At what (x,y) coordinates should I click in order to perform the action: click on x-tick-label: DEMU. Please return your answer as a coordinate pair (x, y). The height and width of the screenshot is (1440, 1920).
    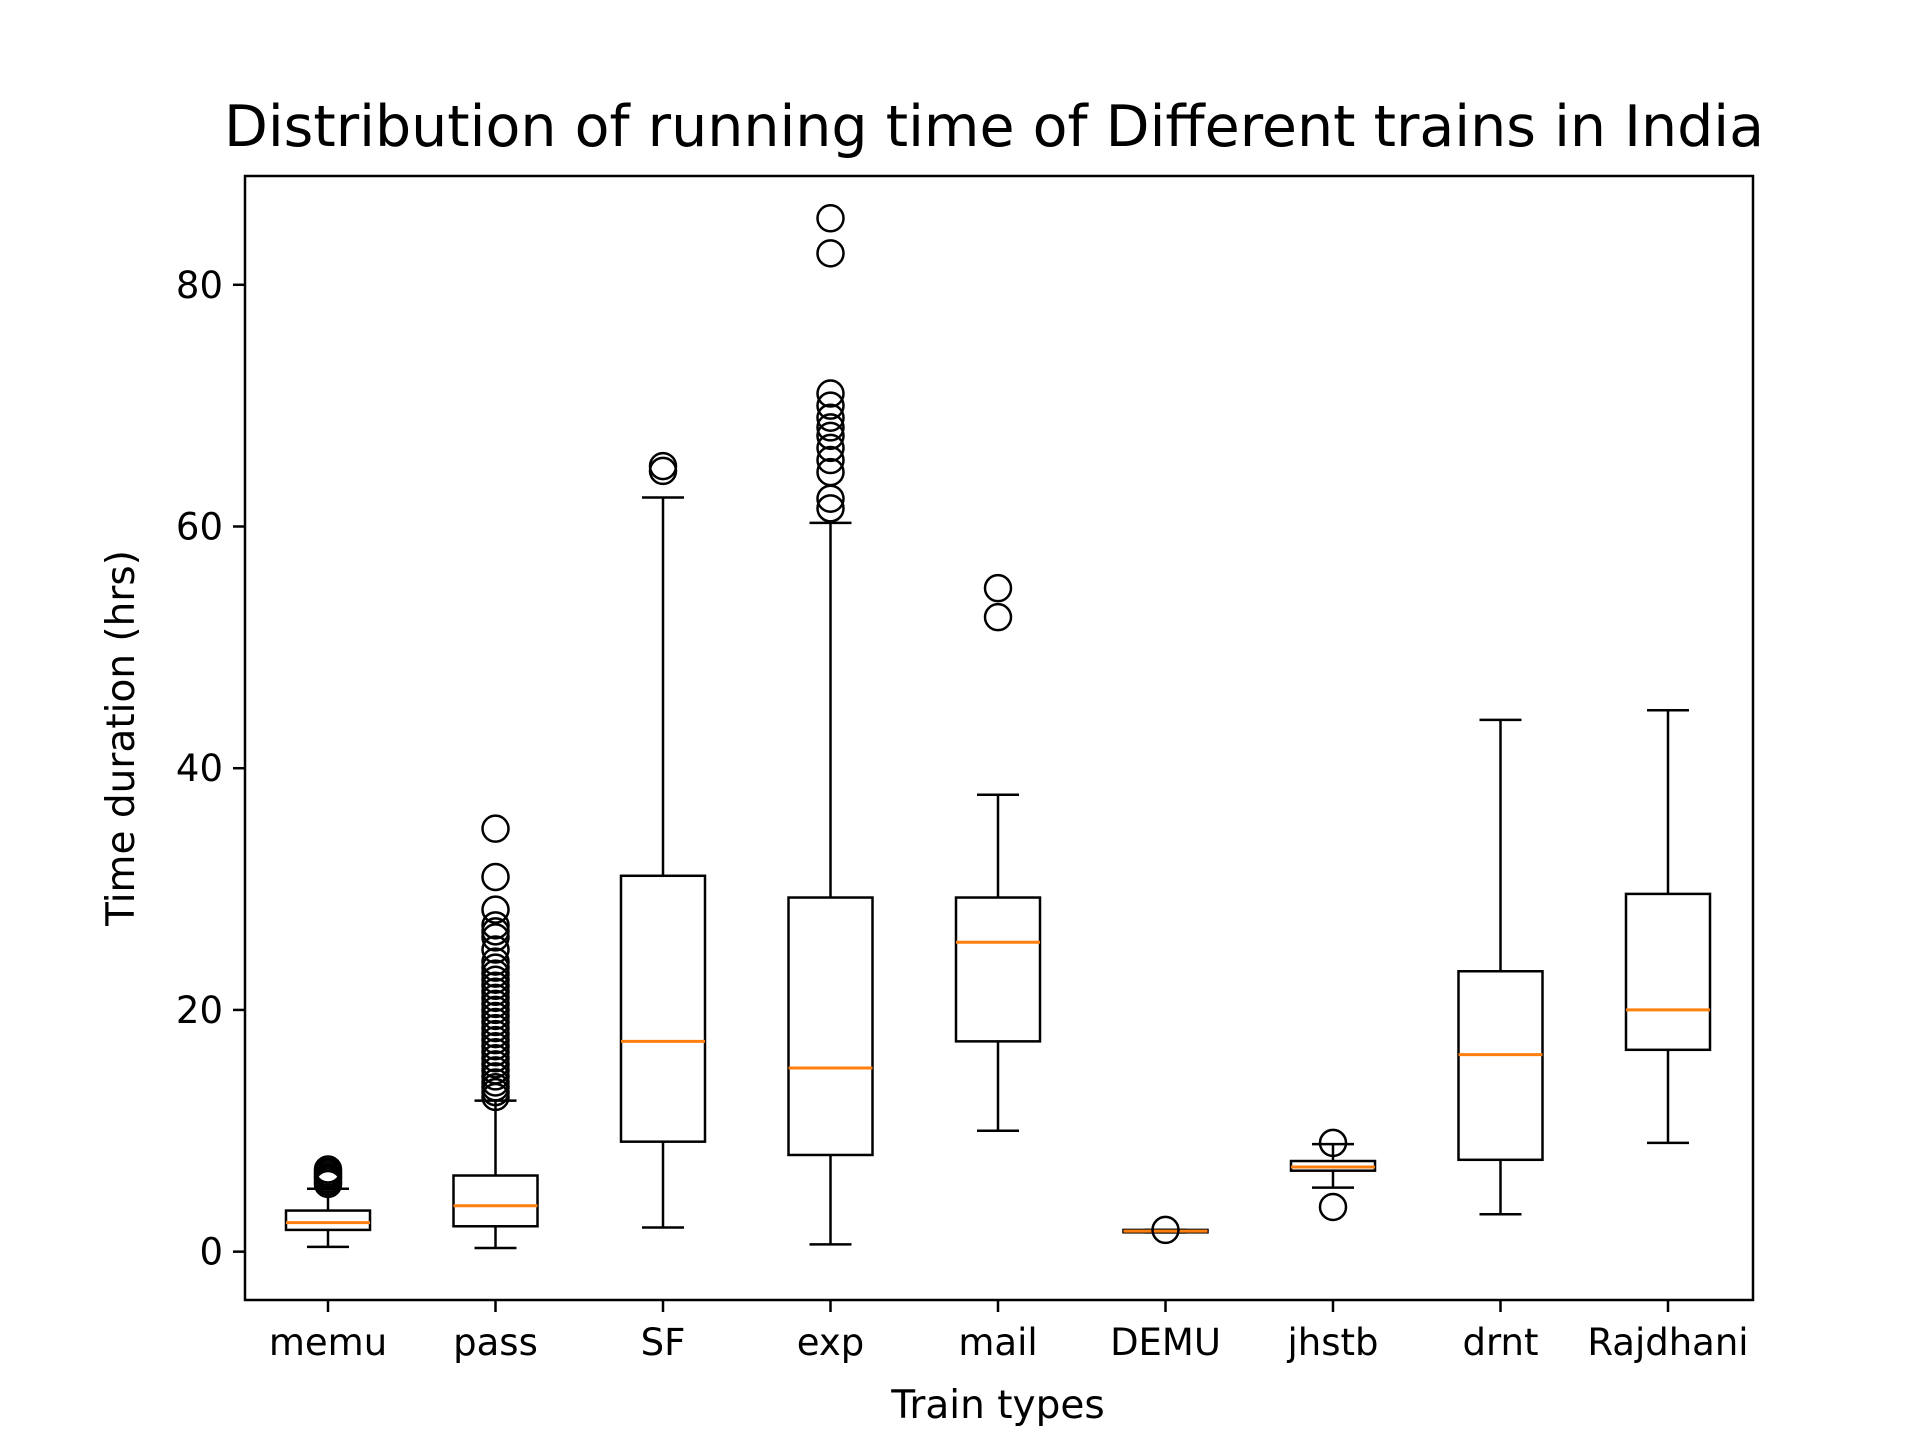
    Looking at the image, I should click on (1165, 1342).